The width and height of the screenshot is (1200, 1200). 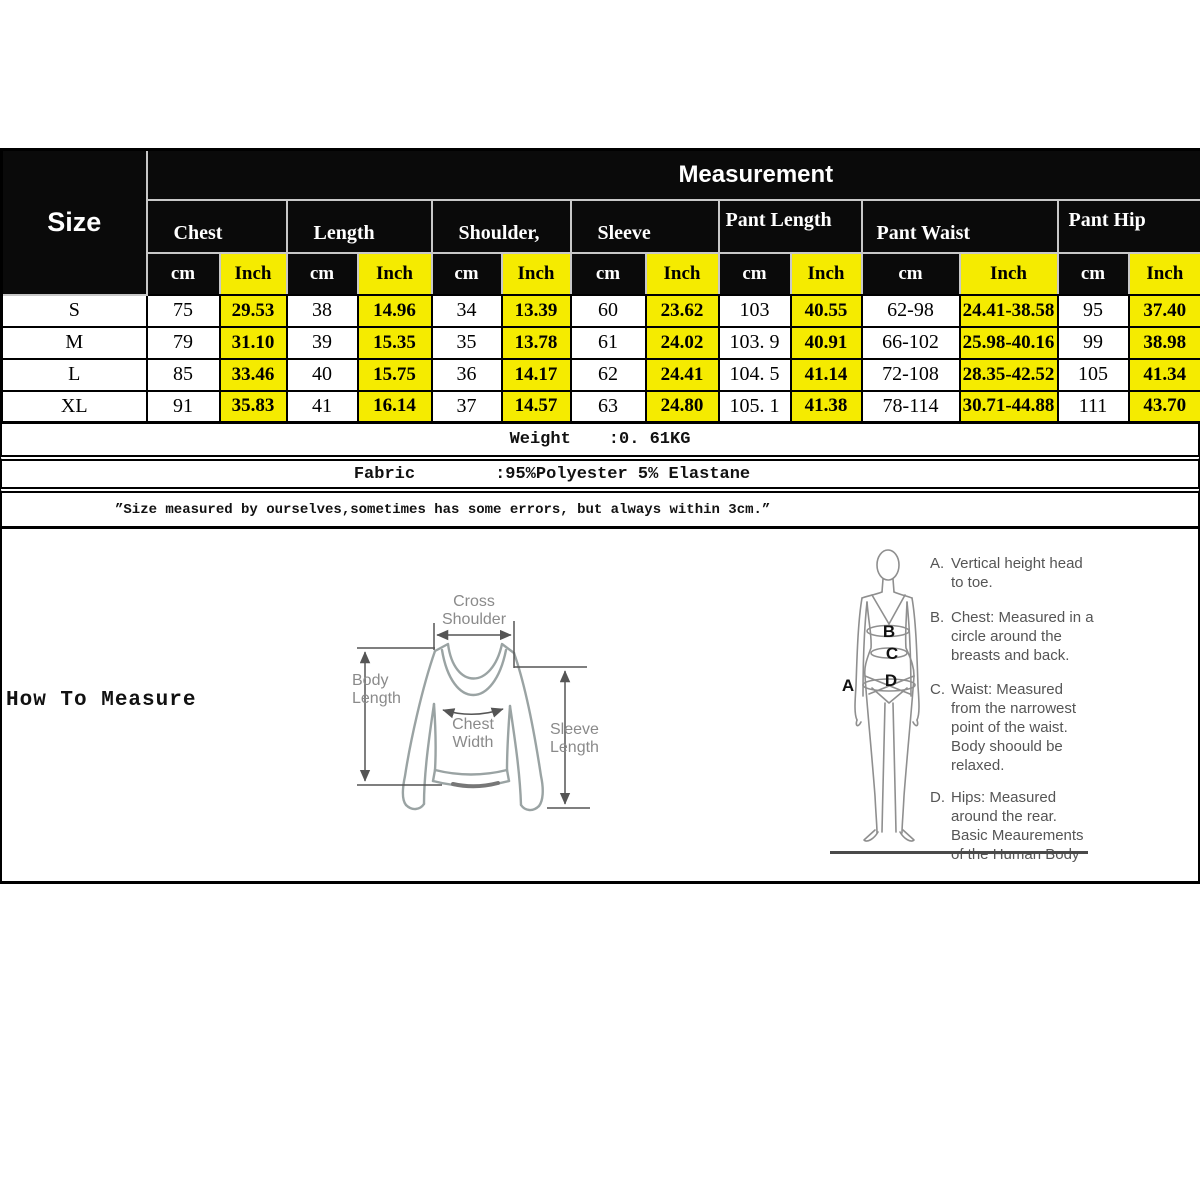 I want to click on table-cell: 28.35-42.52, so click(x=1008, y=374).